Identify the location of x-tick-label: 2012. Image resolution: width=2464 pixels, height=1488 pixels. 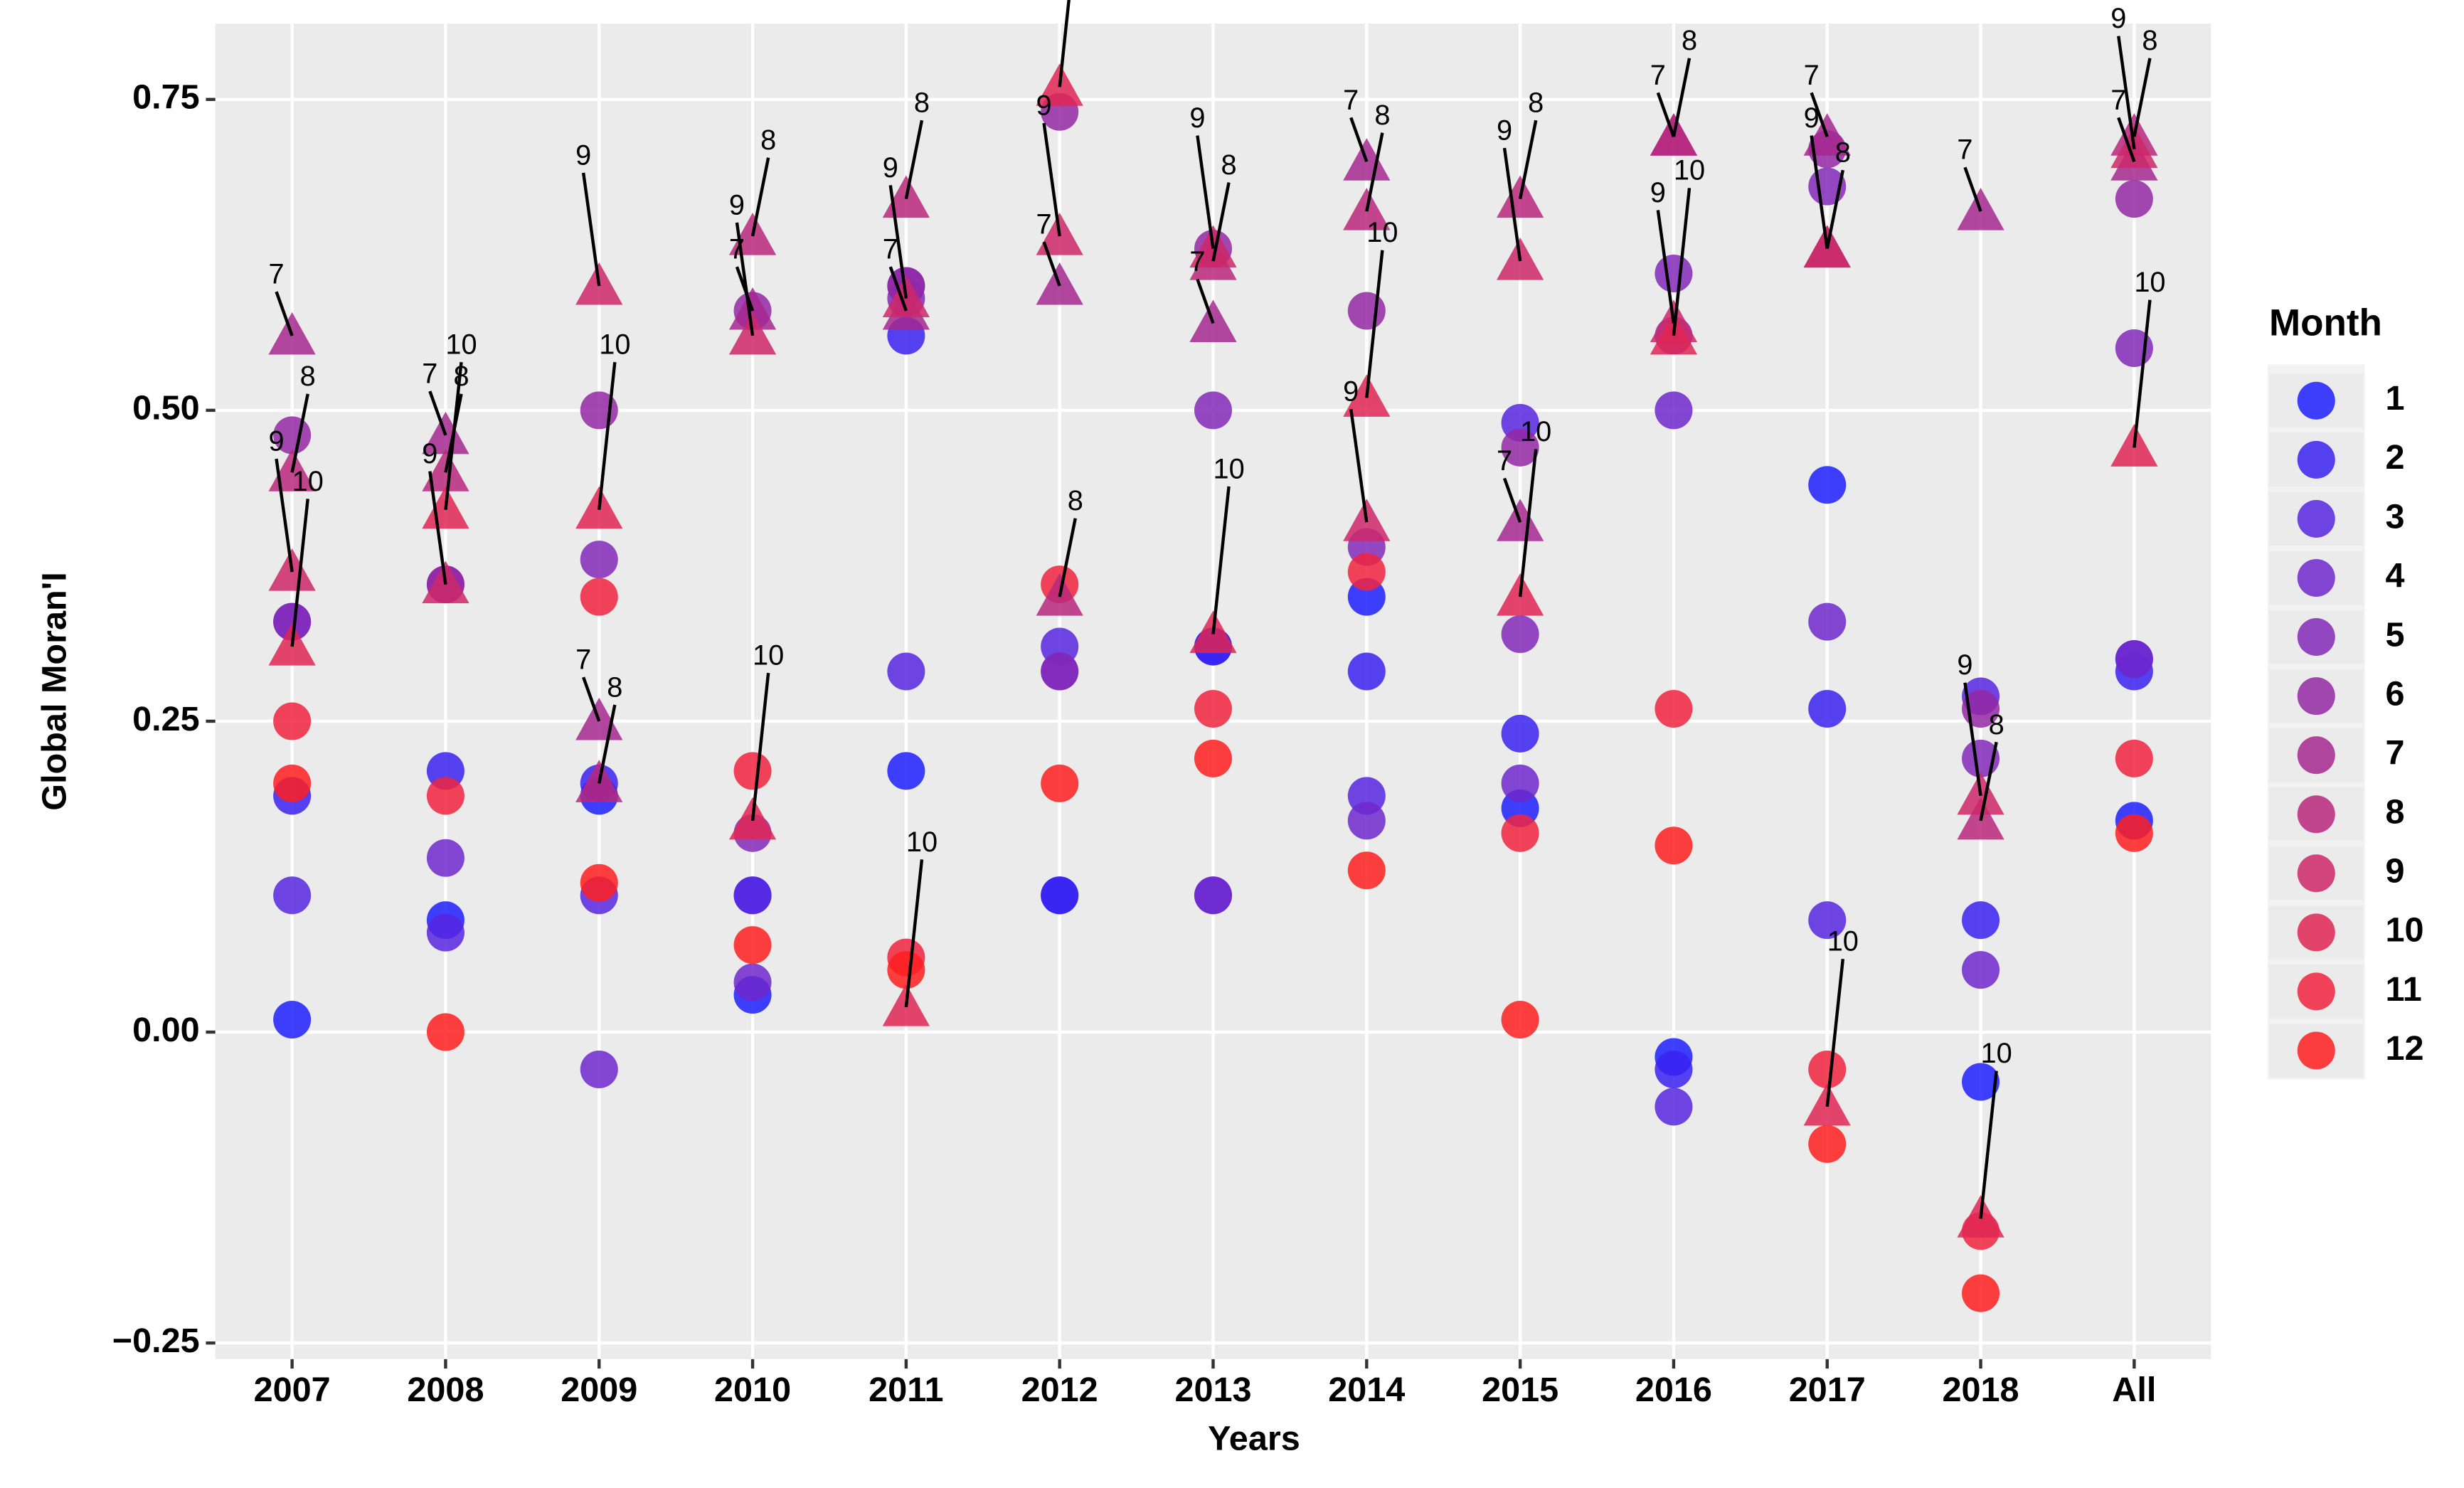
(1059, 1390).